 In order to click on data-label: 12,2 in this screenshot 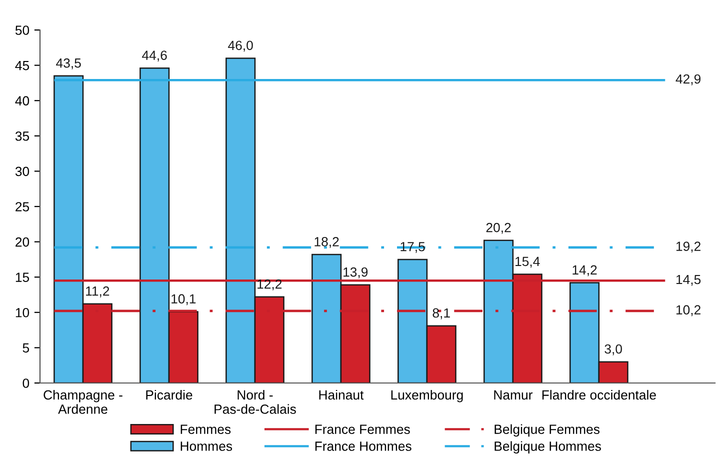, I will do `click(270, 284)`.